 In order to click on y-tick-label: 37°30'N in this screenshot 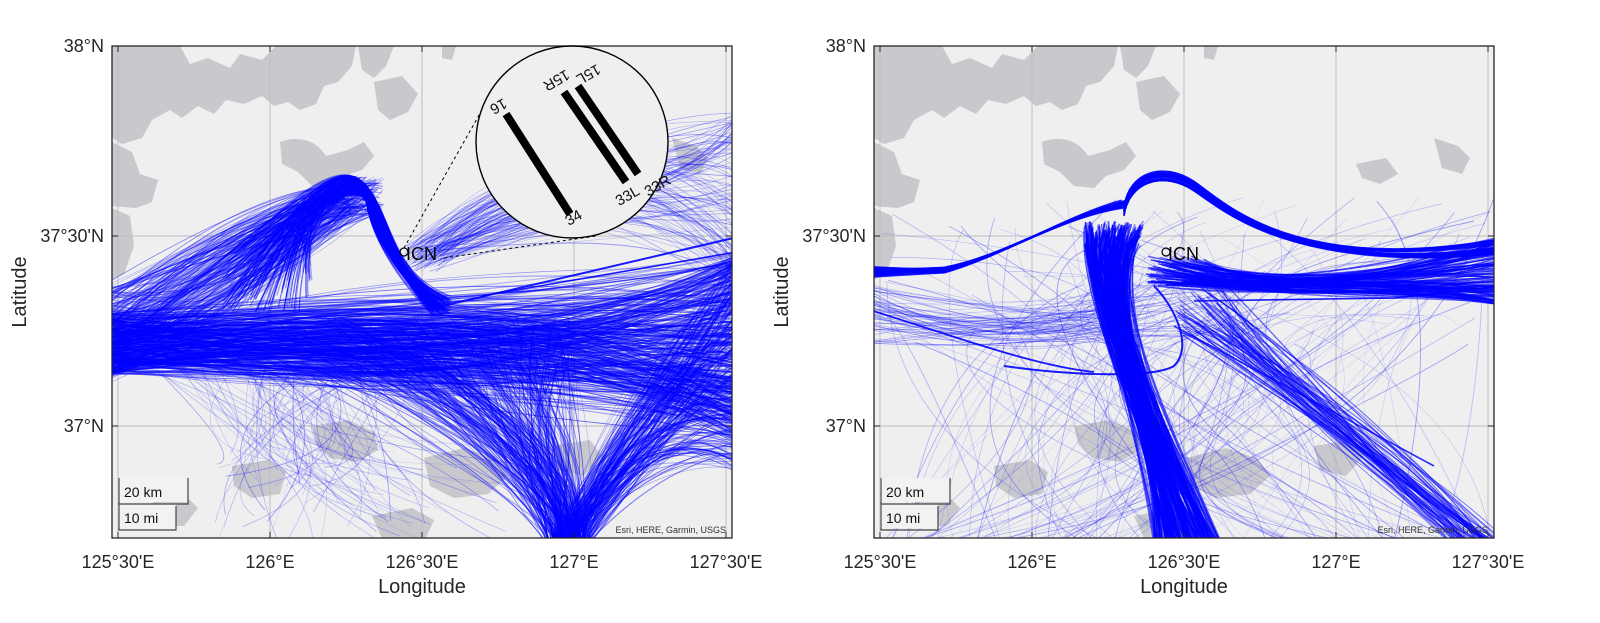, I will do `click(72, 236)`.